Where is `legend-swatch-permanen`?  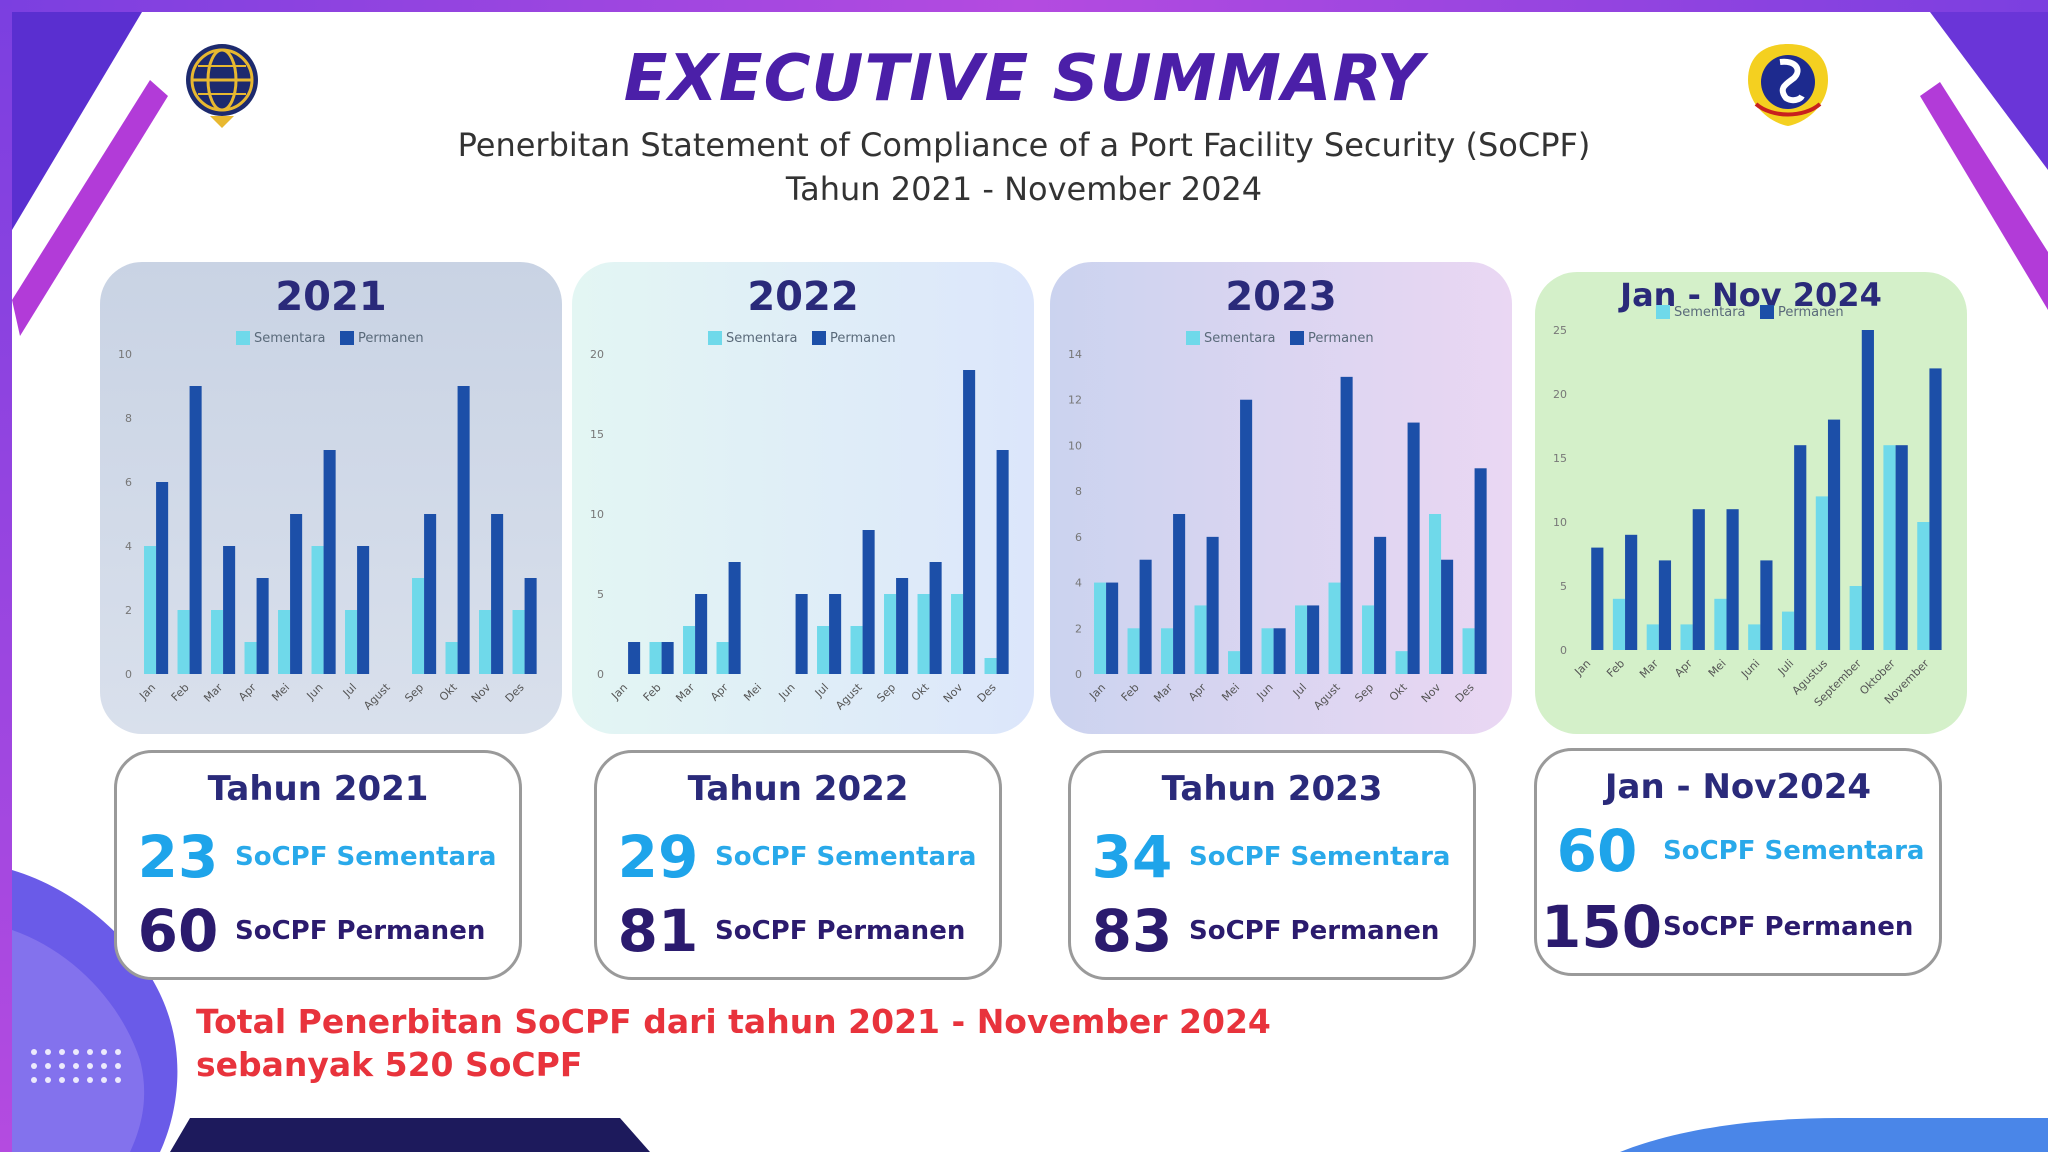
legend-swatch-permanen is located at coordinates (1297, 338).